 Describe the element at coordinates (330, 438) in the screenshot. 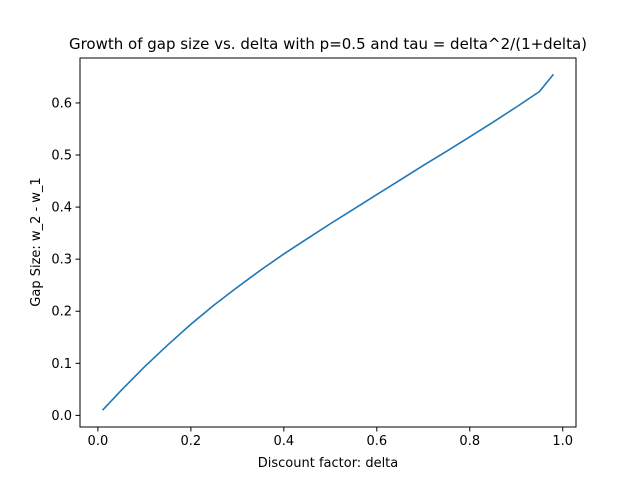

I see `x-axis-ticks: 0.0 0.2 0.4 0.6 0.8 1.0` at that location.